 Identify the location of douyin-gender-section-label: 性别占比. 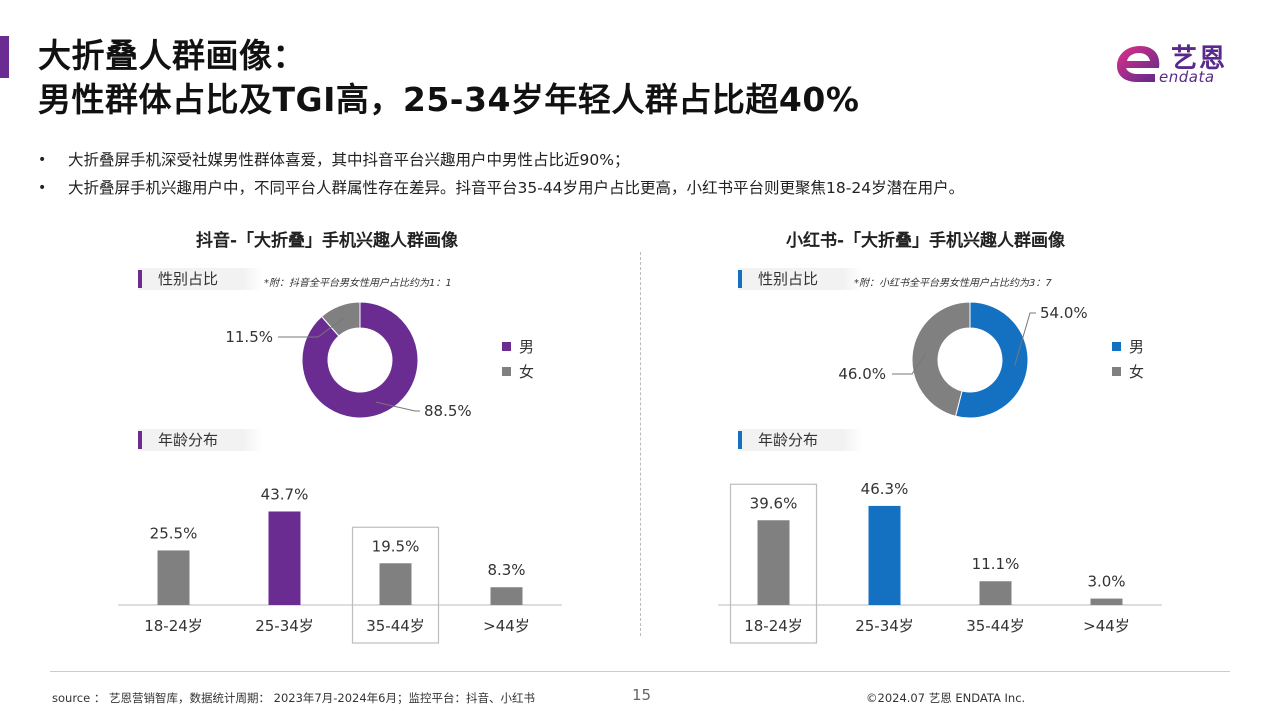
(200, 279).